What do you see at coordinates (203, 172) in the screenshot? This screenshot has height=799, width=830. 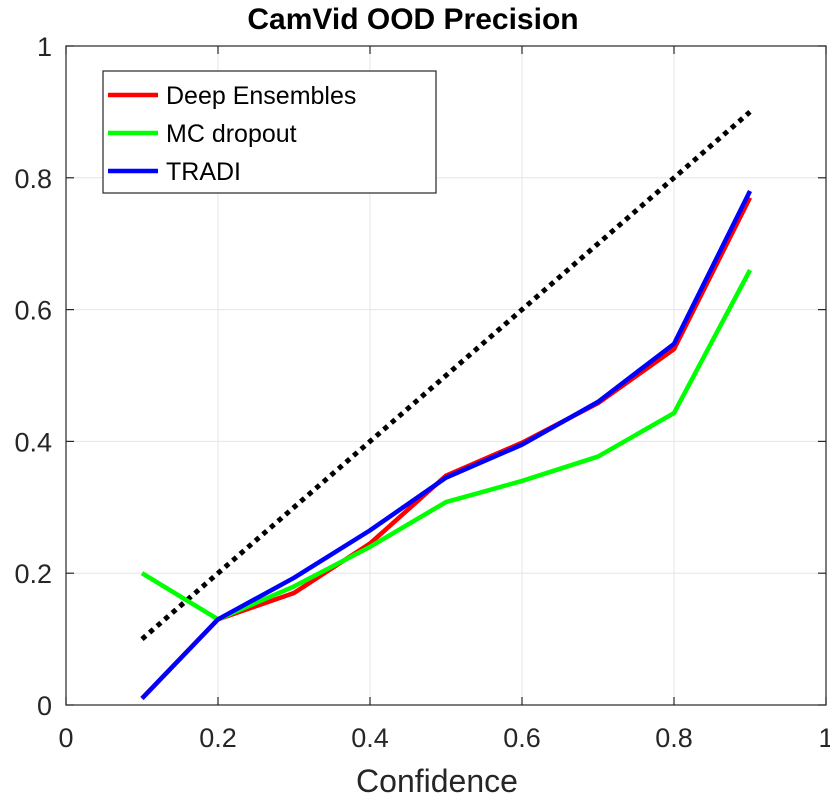 I see `legend-label: TRADI` at bounding box center [203, 172].